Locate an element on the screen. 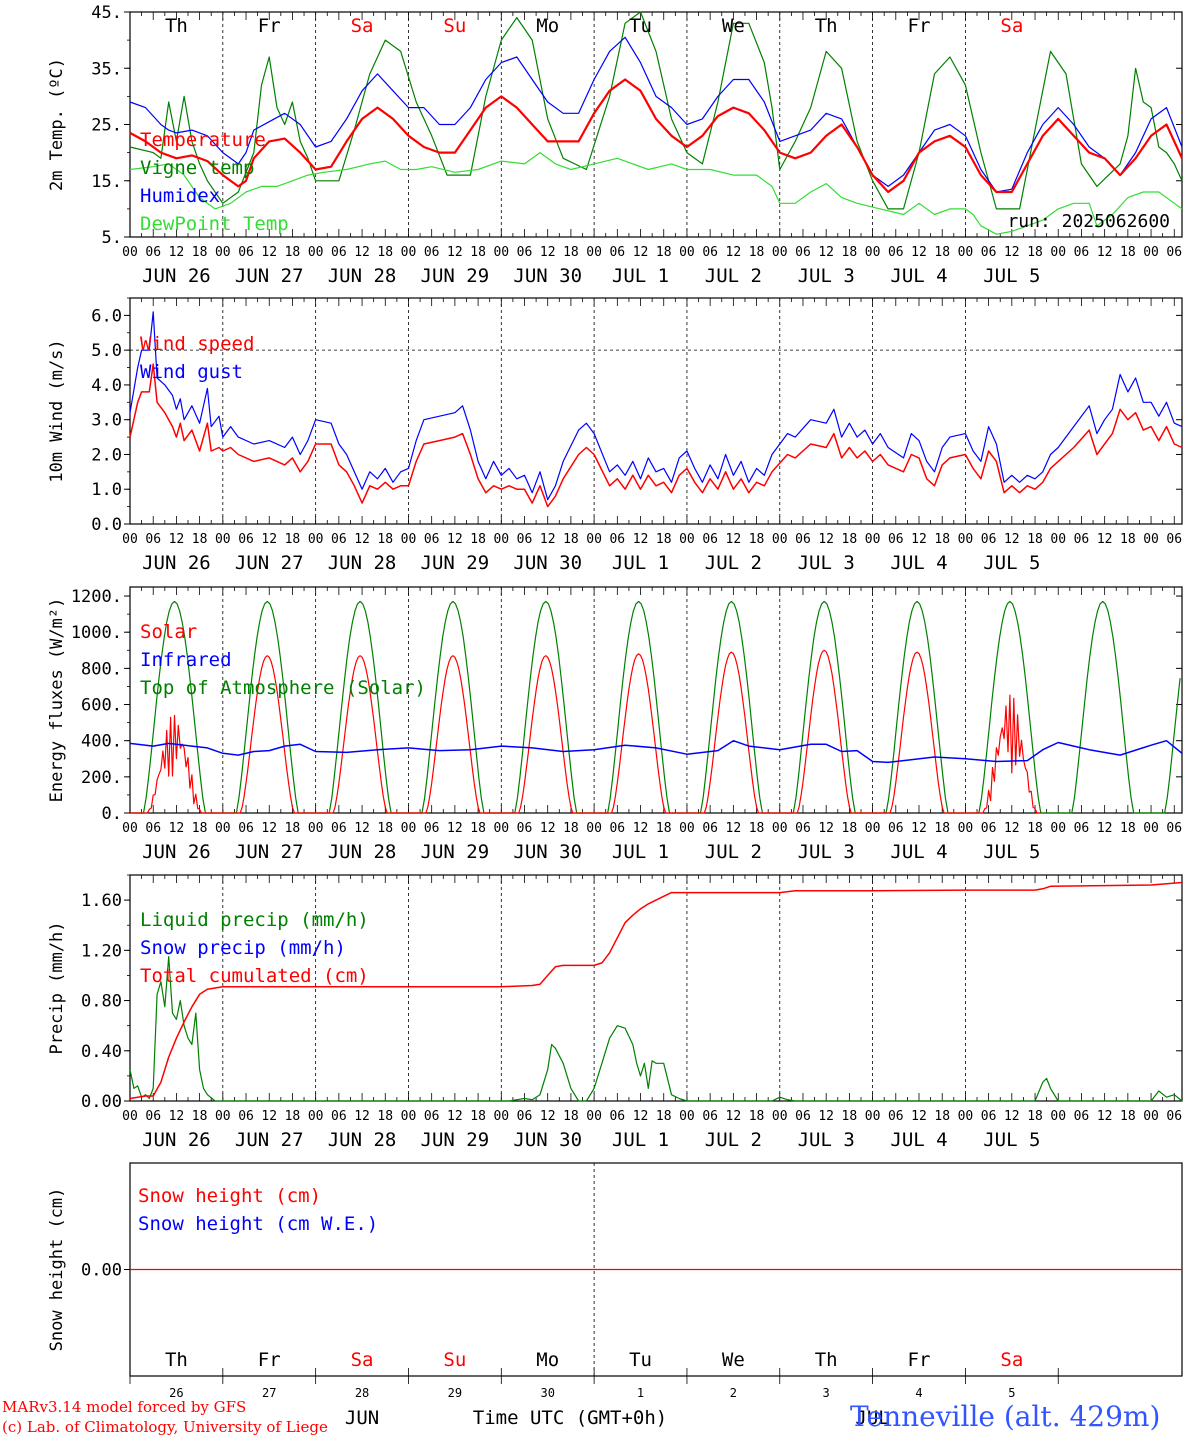 The image size is (1194, 1440). day-number: 28 is located at coordinates (362, 1393).